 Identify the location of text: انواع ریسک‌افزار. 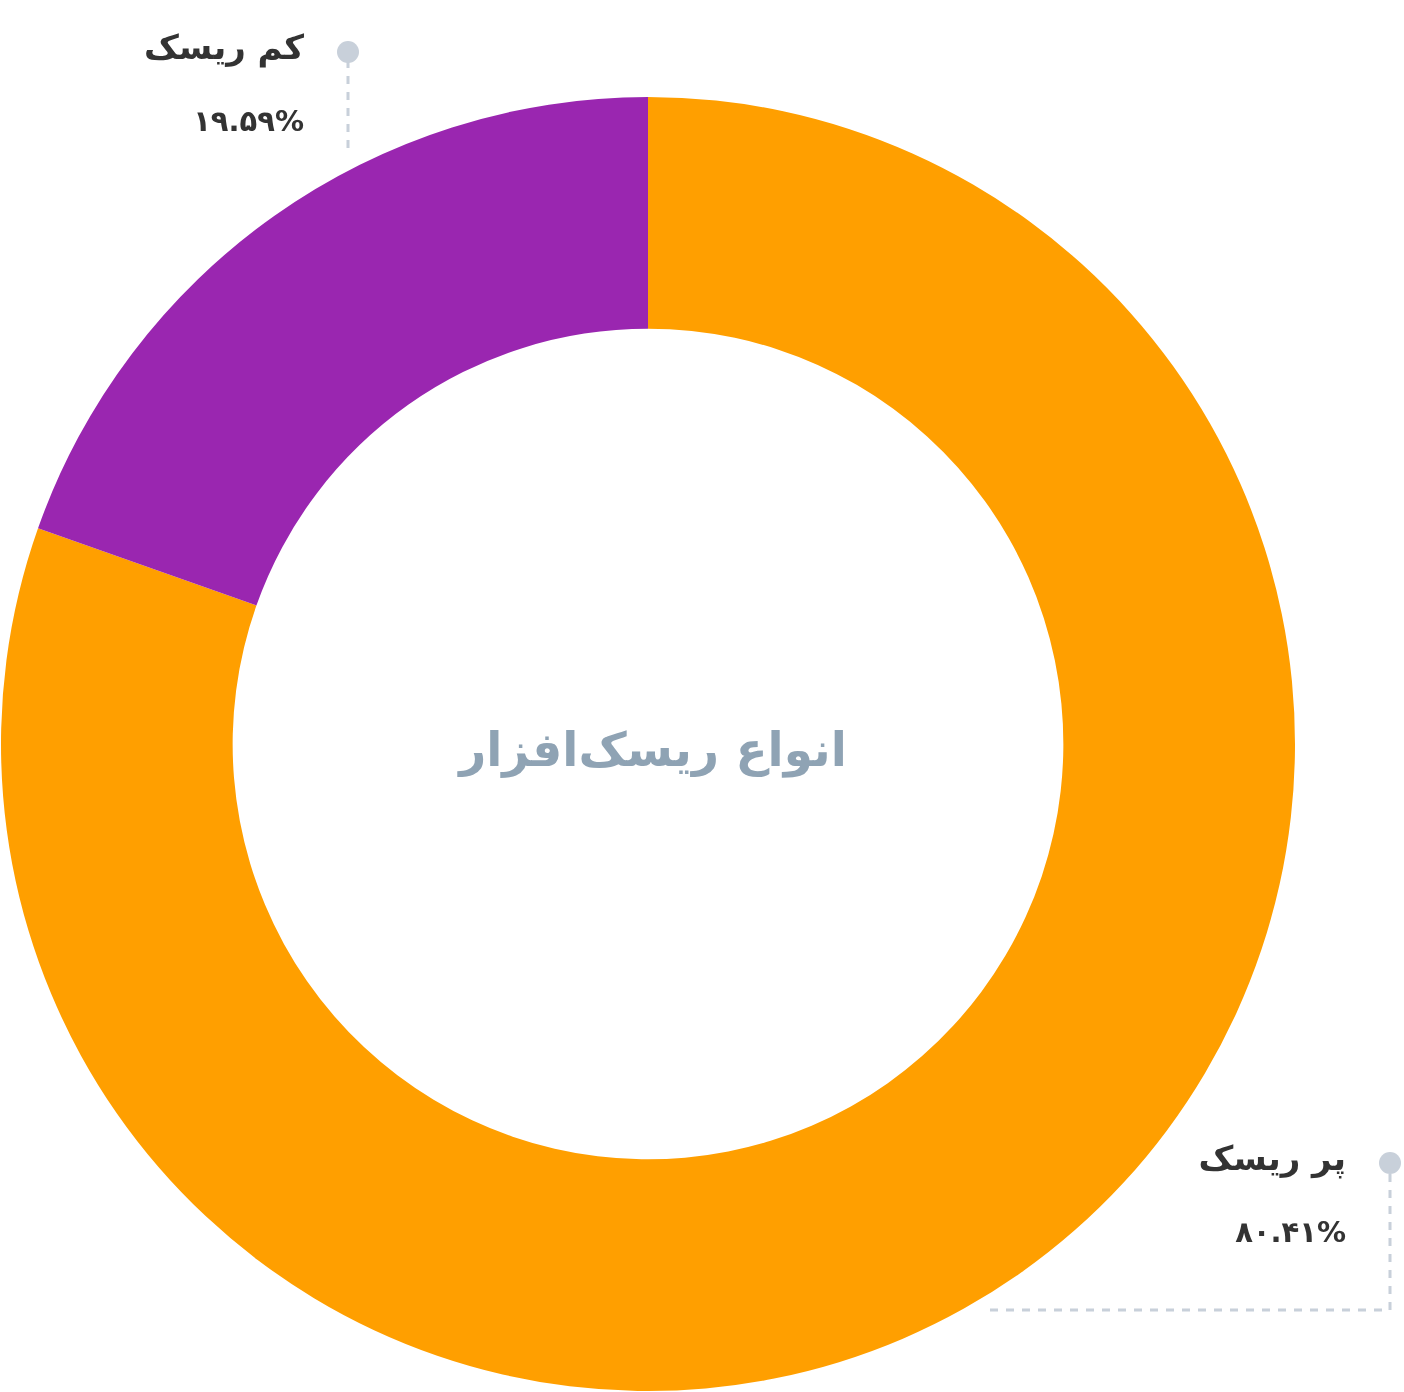
(652, 749).